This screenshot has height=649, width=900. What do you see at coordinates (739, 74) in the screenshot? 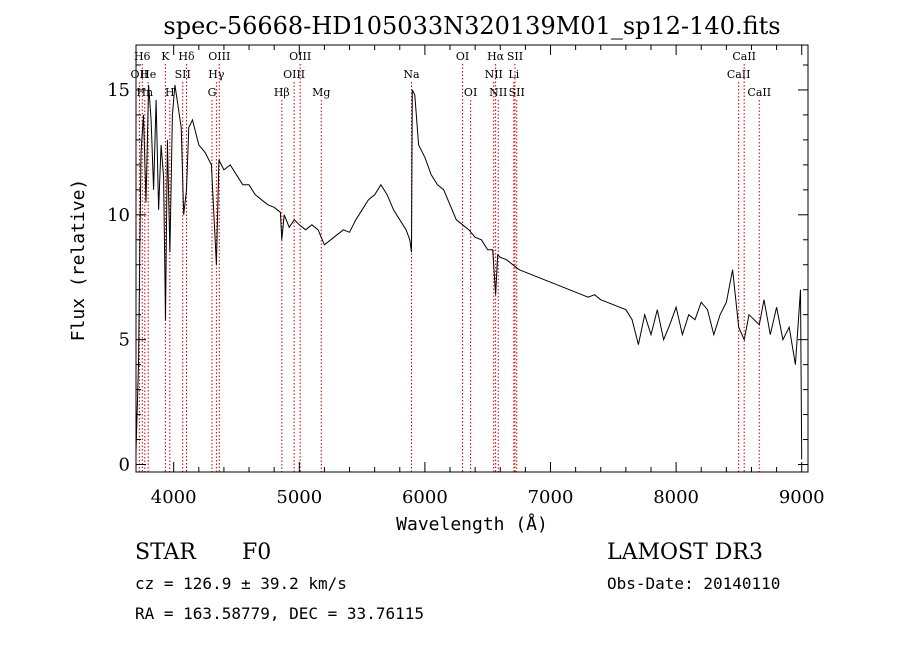
I see `line-label-24: CaII` at bounding box center [739, 74].